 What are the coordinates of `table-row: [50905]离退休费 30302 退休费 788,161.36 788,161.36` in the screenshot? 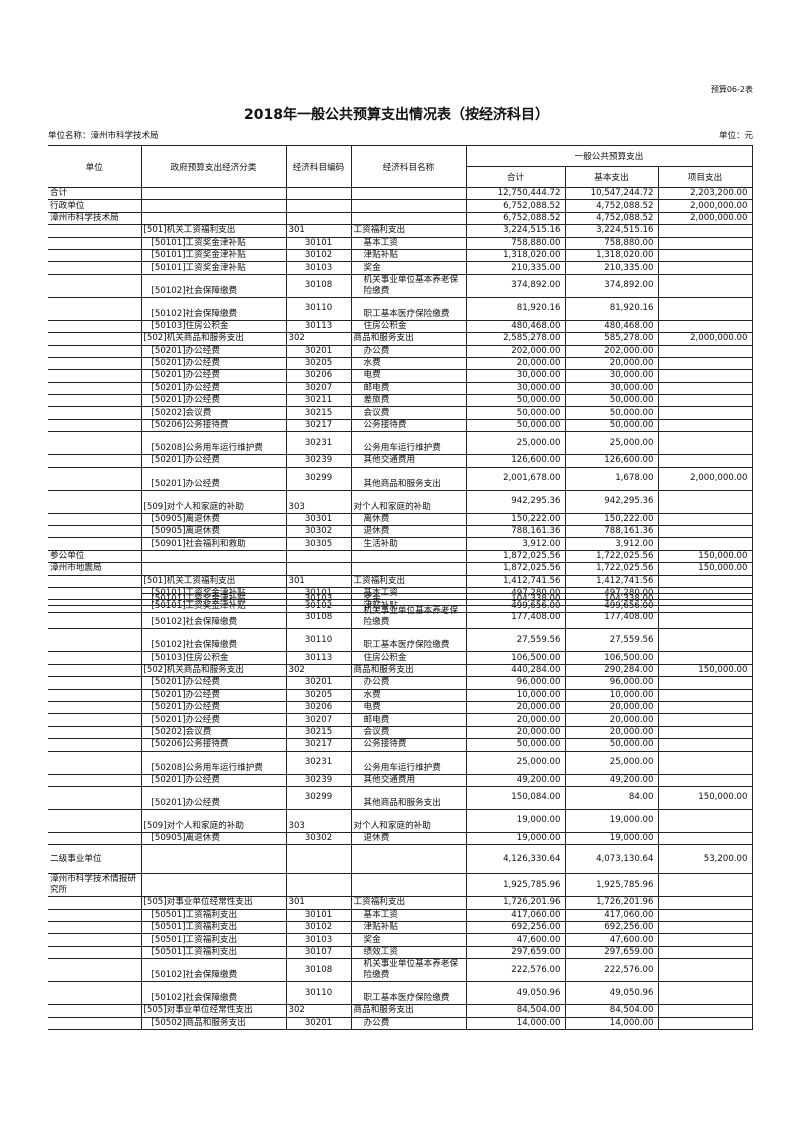 It's located at (400, 532).